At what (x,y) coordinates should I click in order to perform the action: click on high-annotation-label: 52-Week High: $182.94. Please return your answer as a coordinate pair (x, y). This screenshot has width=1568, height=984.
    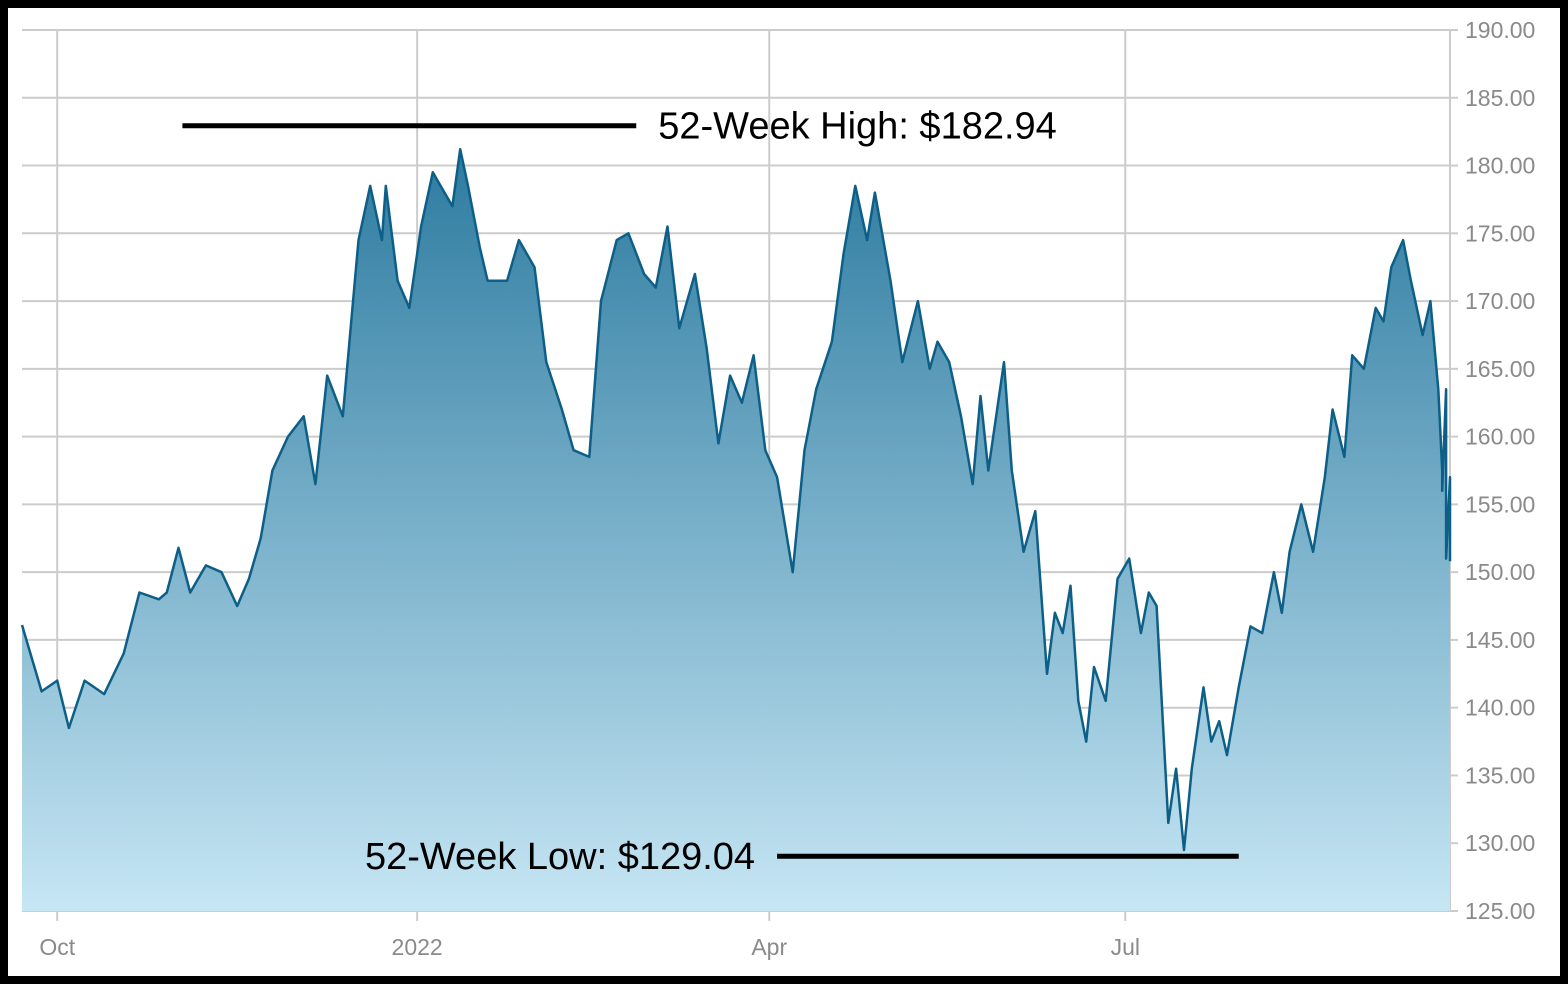
    Looking at the image, I should click on (857, 127).